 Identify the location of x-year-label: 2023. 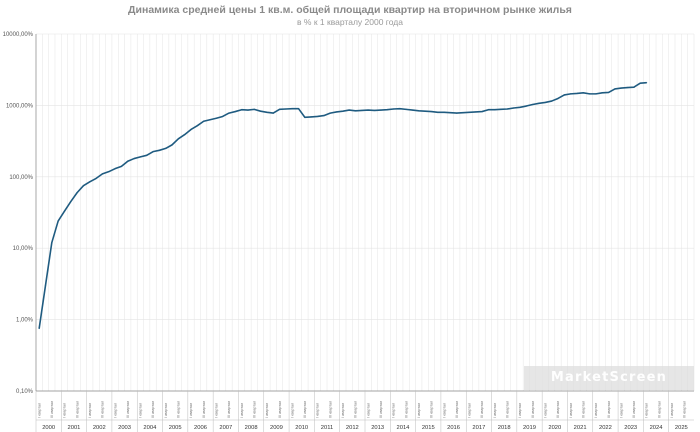
(630, 428).